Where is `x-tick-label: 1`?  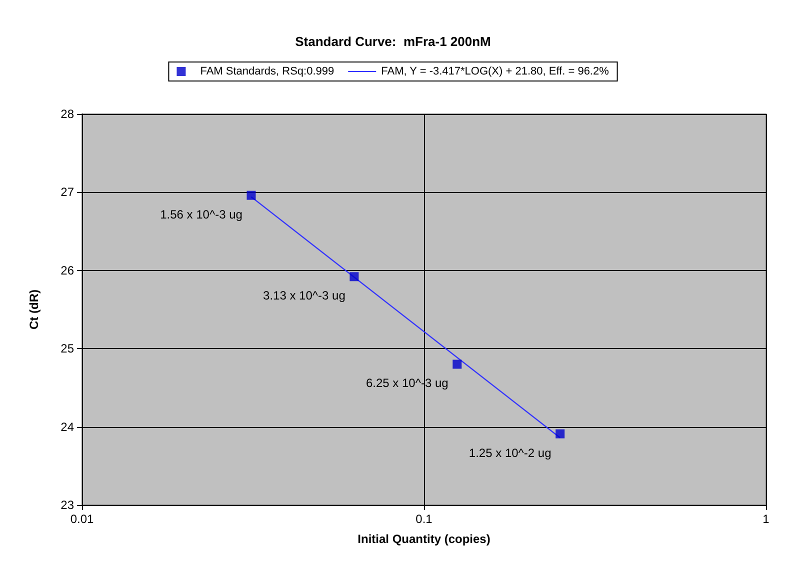
x-tick-label: 1 is located at coordinates (766, 519).